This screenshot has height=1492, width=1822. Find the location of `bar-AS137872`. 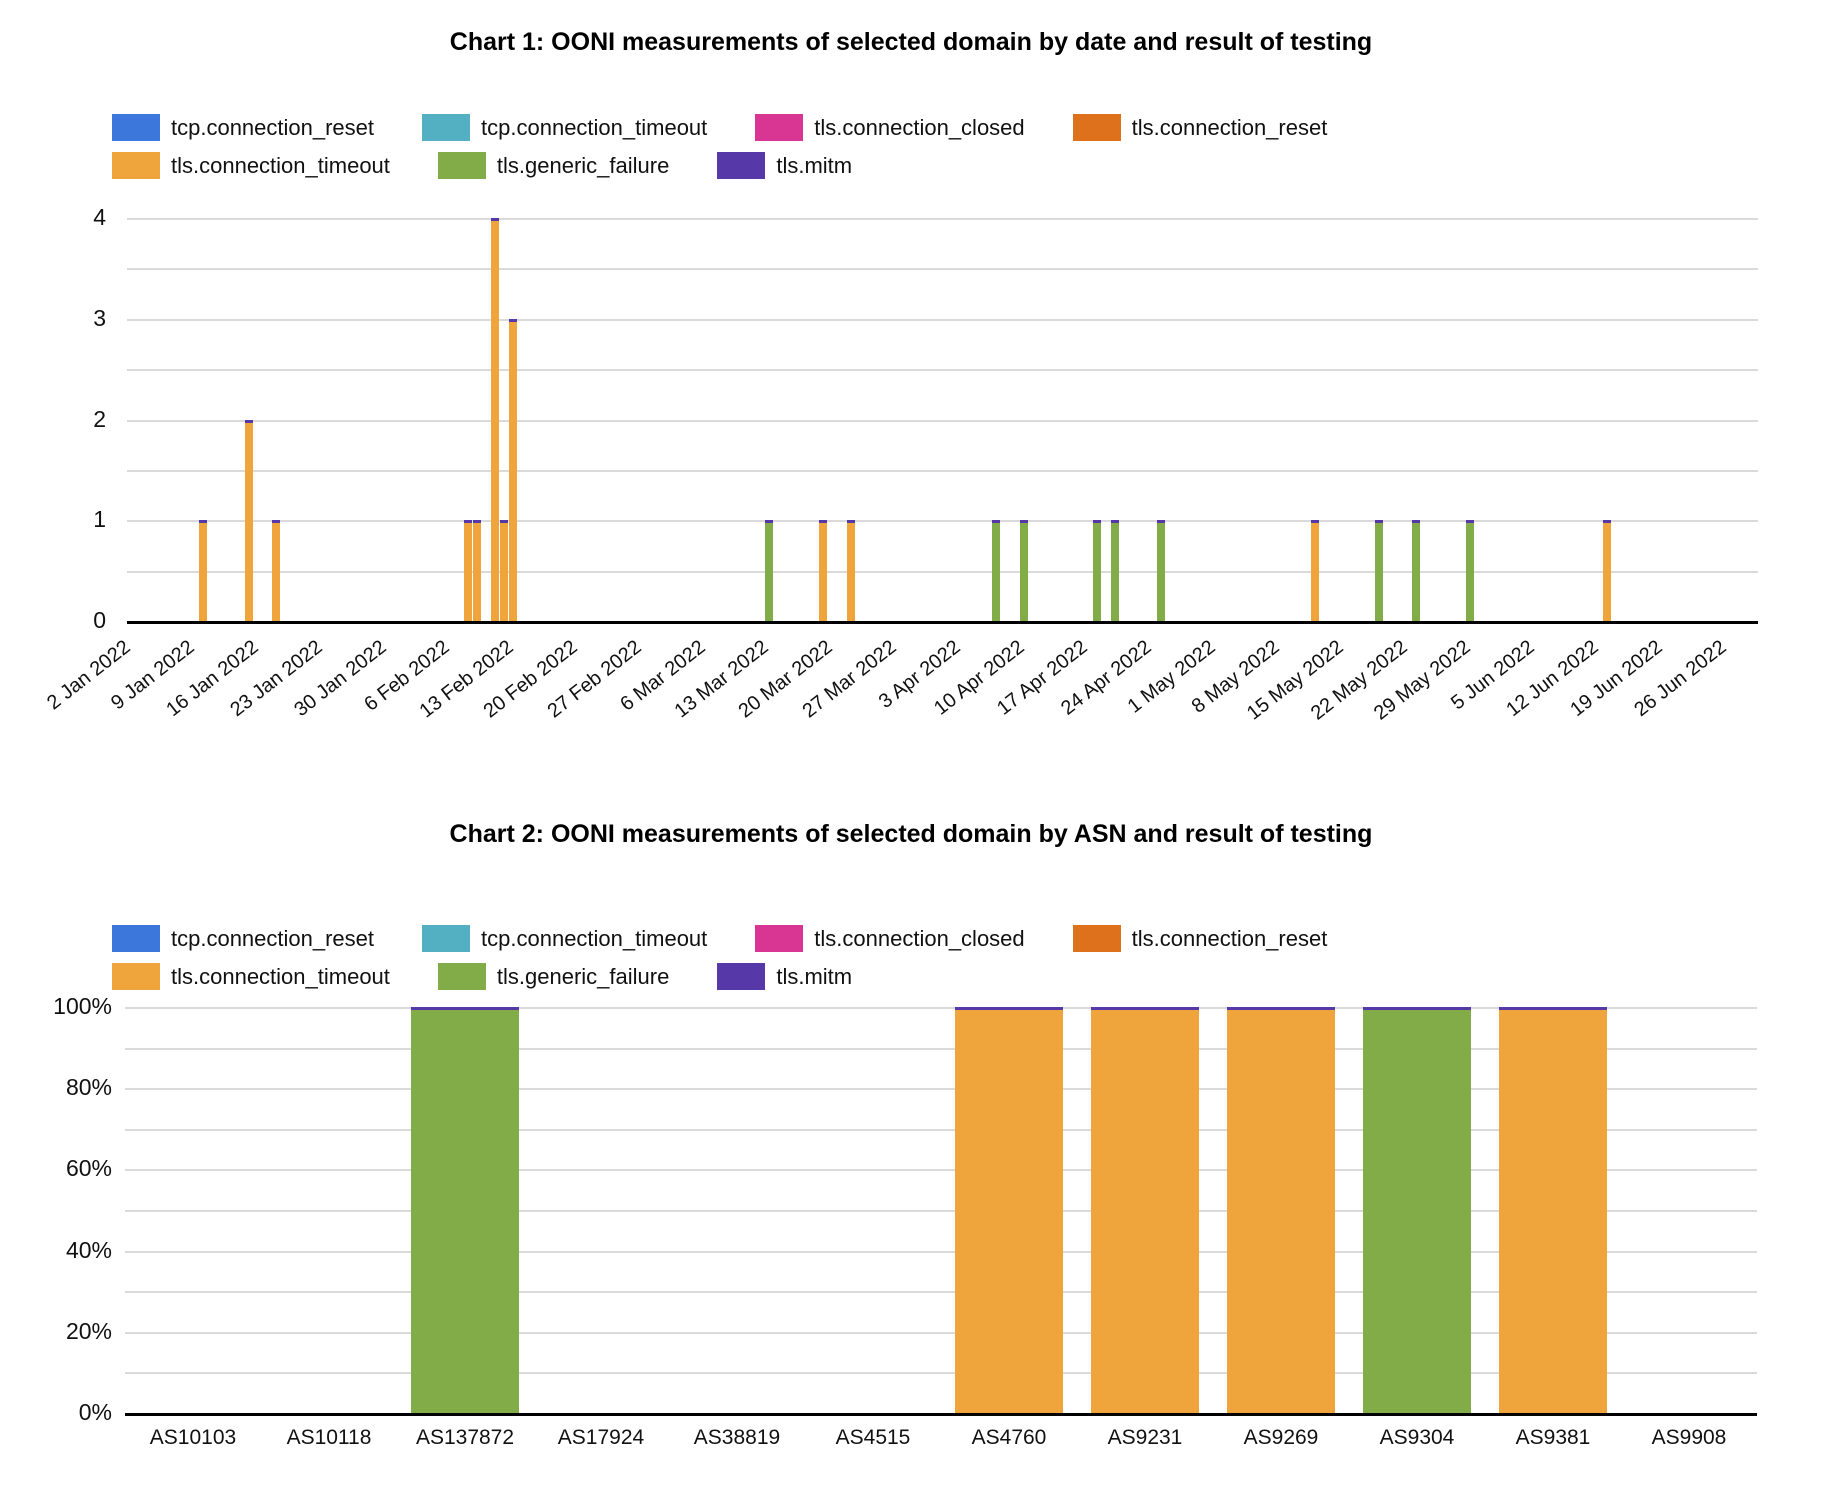

bar-AS137872 is located at coordinates (465, 1210).